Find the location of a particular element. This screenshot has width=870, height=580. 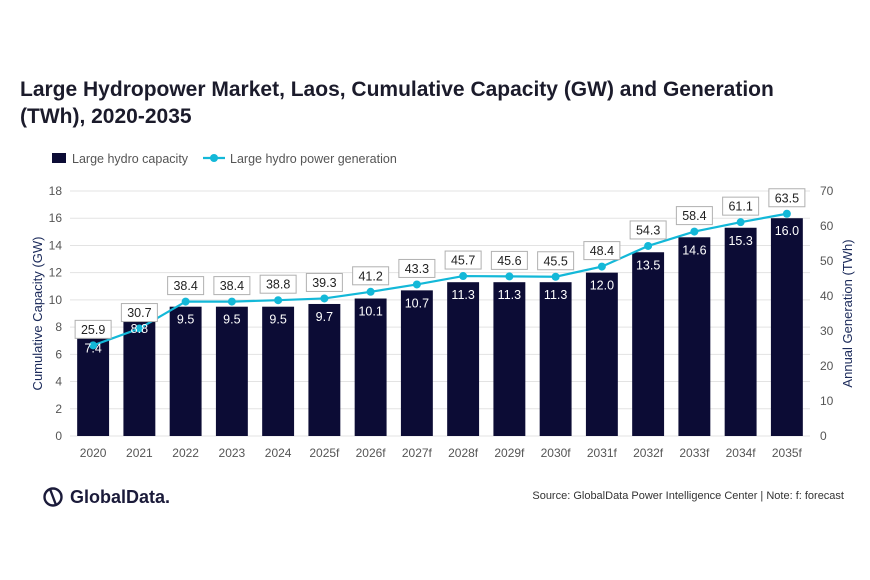

y-right-tick-label: 70 is located at coordinates (827, 191).